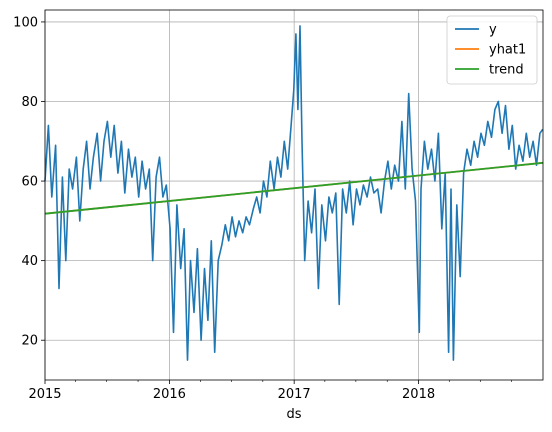 The image size is (552, 432). What do you see at coordinates (29, 341) in the screenshot?
I see `y-tick-label: 20` at bounding box center [29, 341].